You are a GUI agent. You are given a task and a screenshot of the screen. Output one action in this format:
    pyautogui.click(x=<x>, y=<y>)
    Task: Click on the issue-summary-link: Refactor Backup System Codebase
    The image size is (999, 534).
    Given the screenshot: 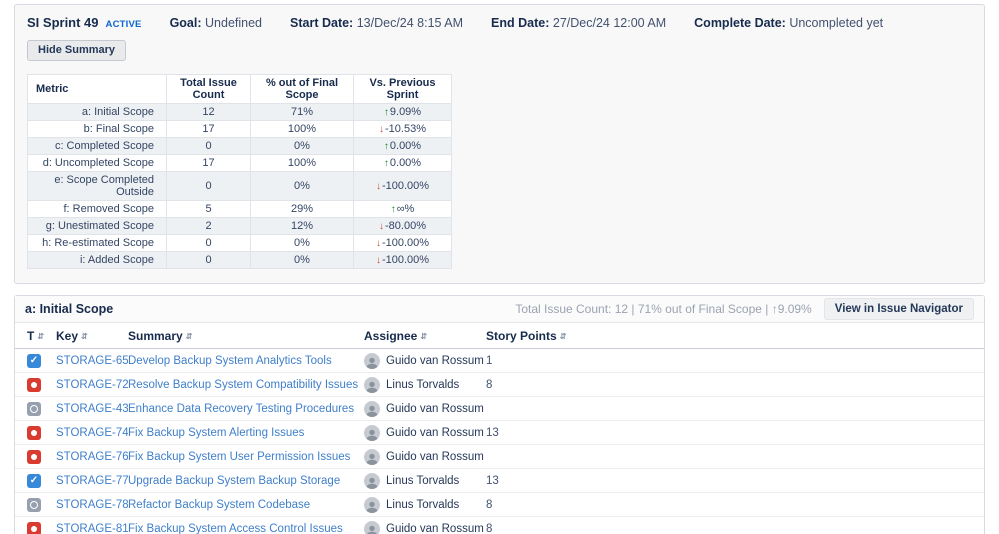 What is the action you would take?
    pyautogui.click(x=219, y=504)
    